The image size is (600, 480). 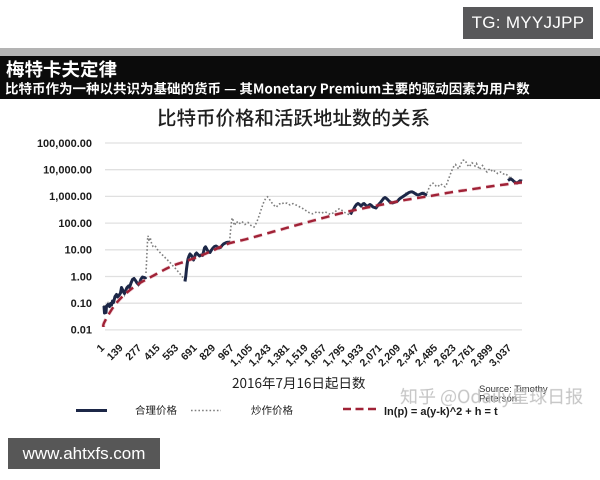 I want to click on svg-text: 1,000.00, so click(x=70, y=197).